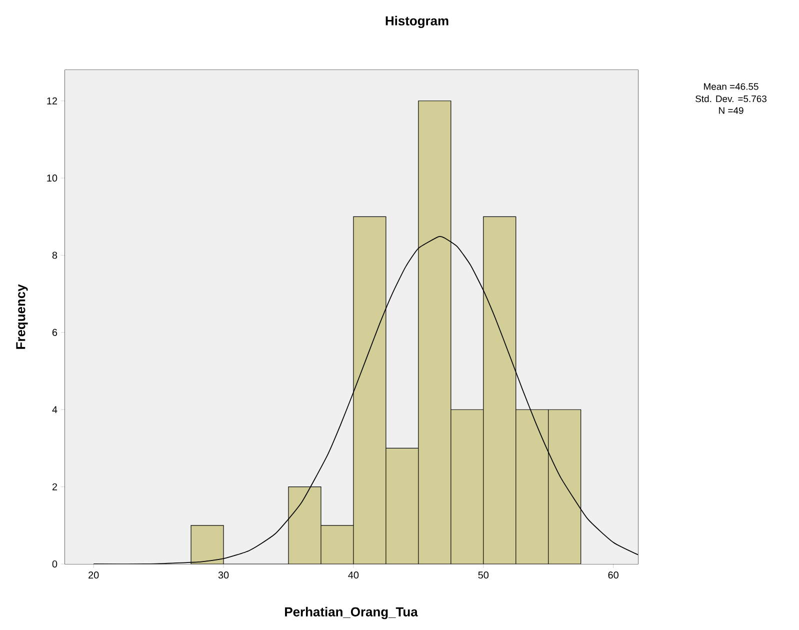 Image resolution: width=799 pixels, height=630 pixels. What do you see at coordinates (417, 22) in the screenshot?
I see `chart-title: Histogram` at bounding box center [417, 22].